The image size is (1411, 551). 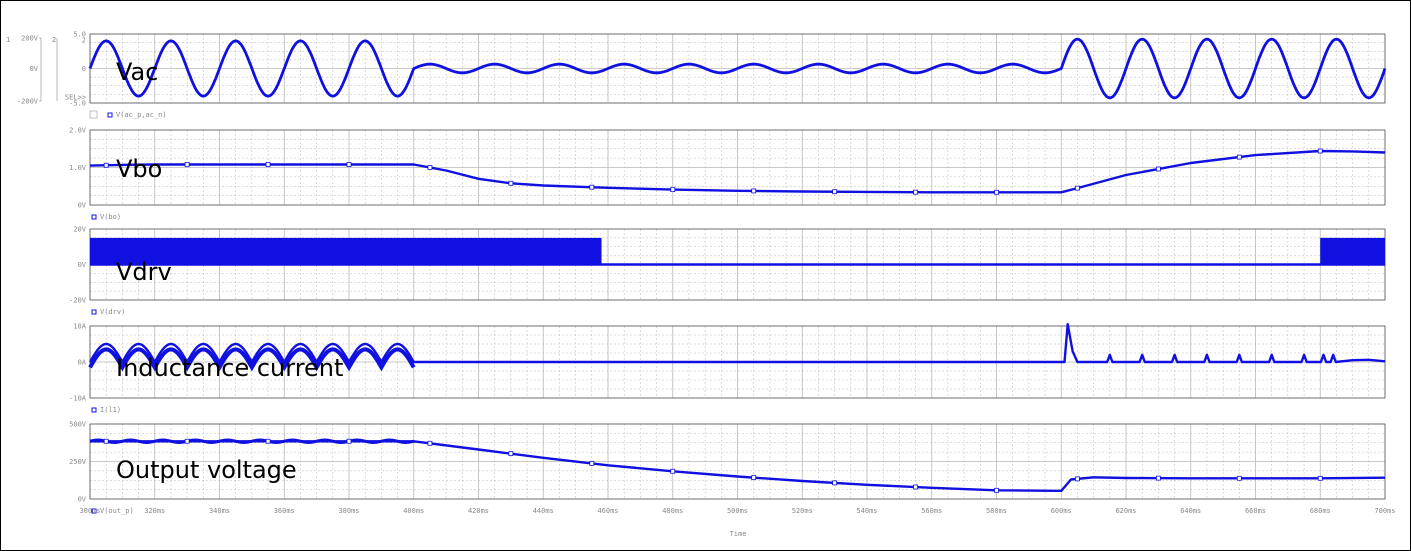 I want to click on x-tick-label: 300ms, so click(x=89, y=511).